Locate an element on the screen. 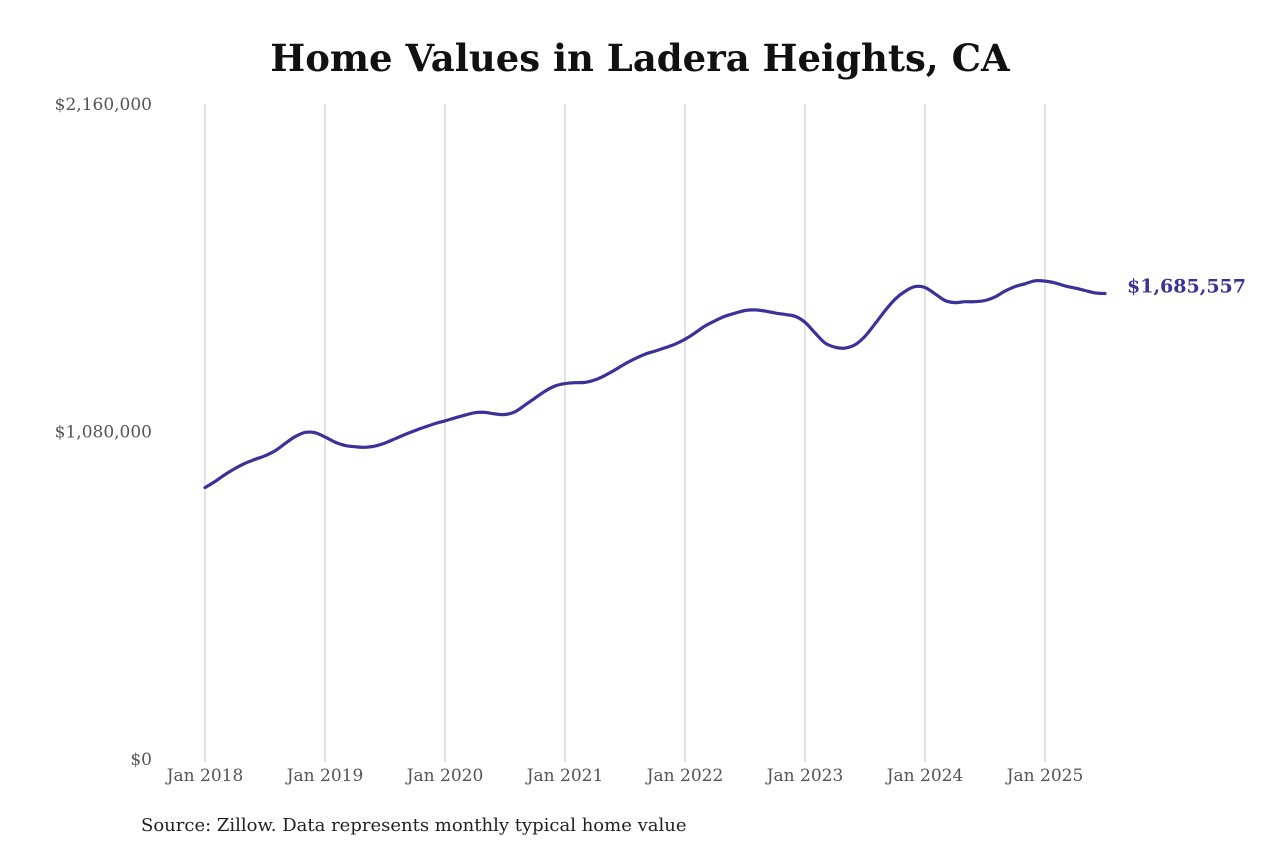 The width and height of the screenshot is (1280, 853). x-tick-label: Jan 2025 is located at coordinates (1044, 776).